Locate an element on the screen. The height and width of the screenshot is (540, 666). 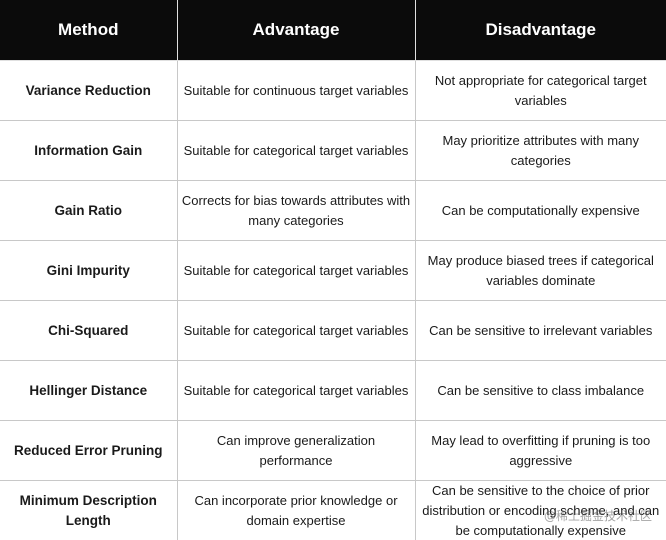
method-cell: Information Gain is located at coordinates (89, 150).